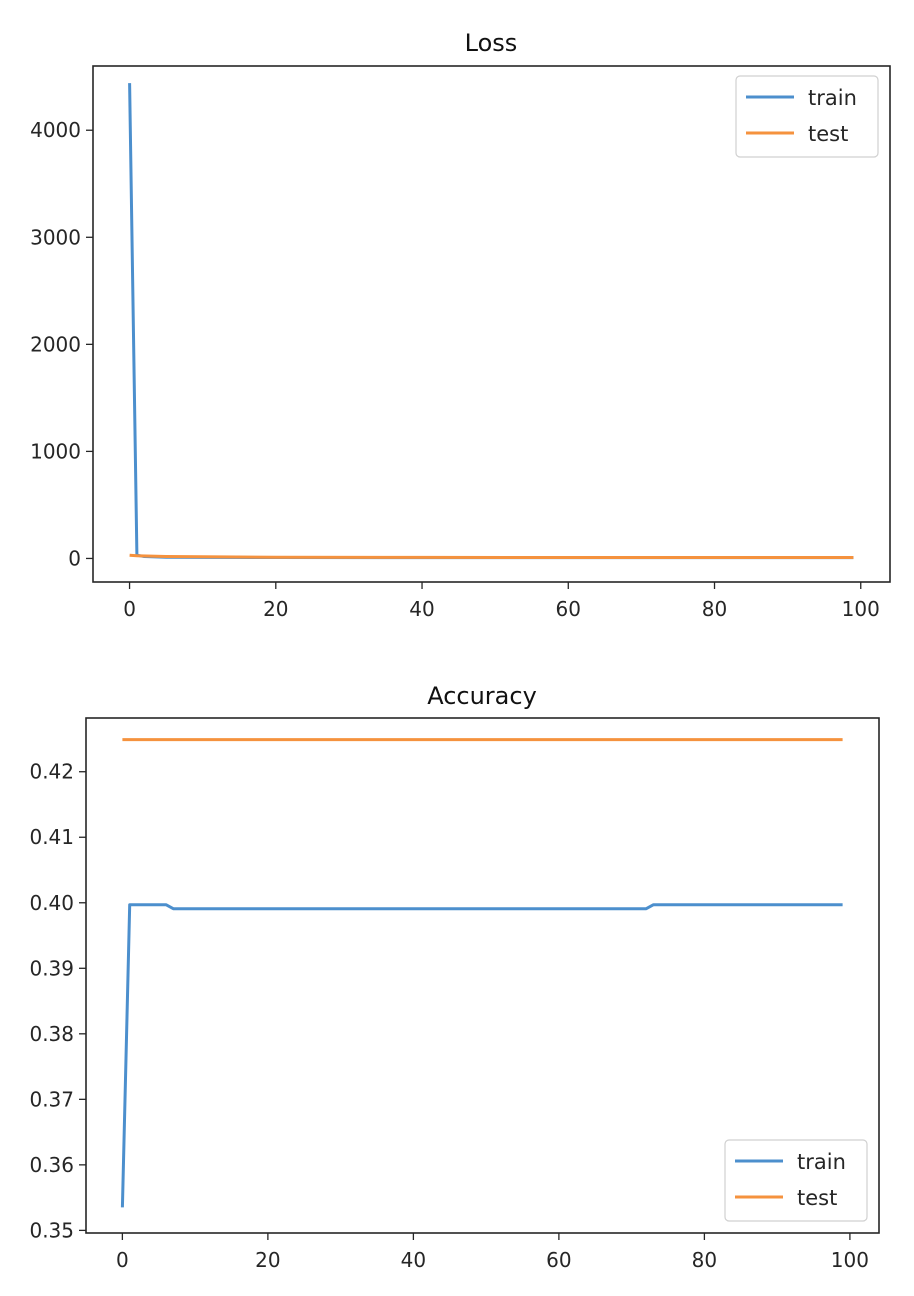  What do you see at coordinates (51, 1230) in the screenshot?
I see `y-tick-label: 0.35` at bounding box center [51, 1230].